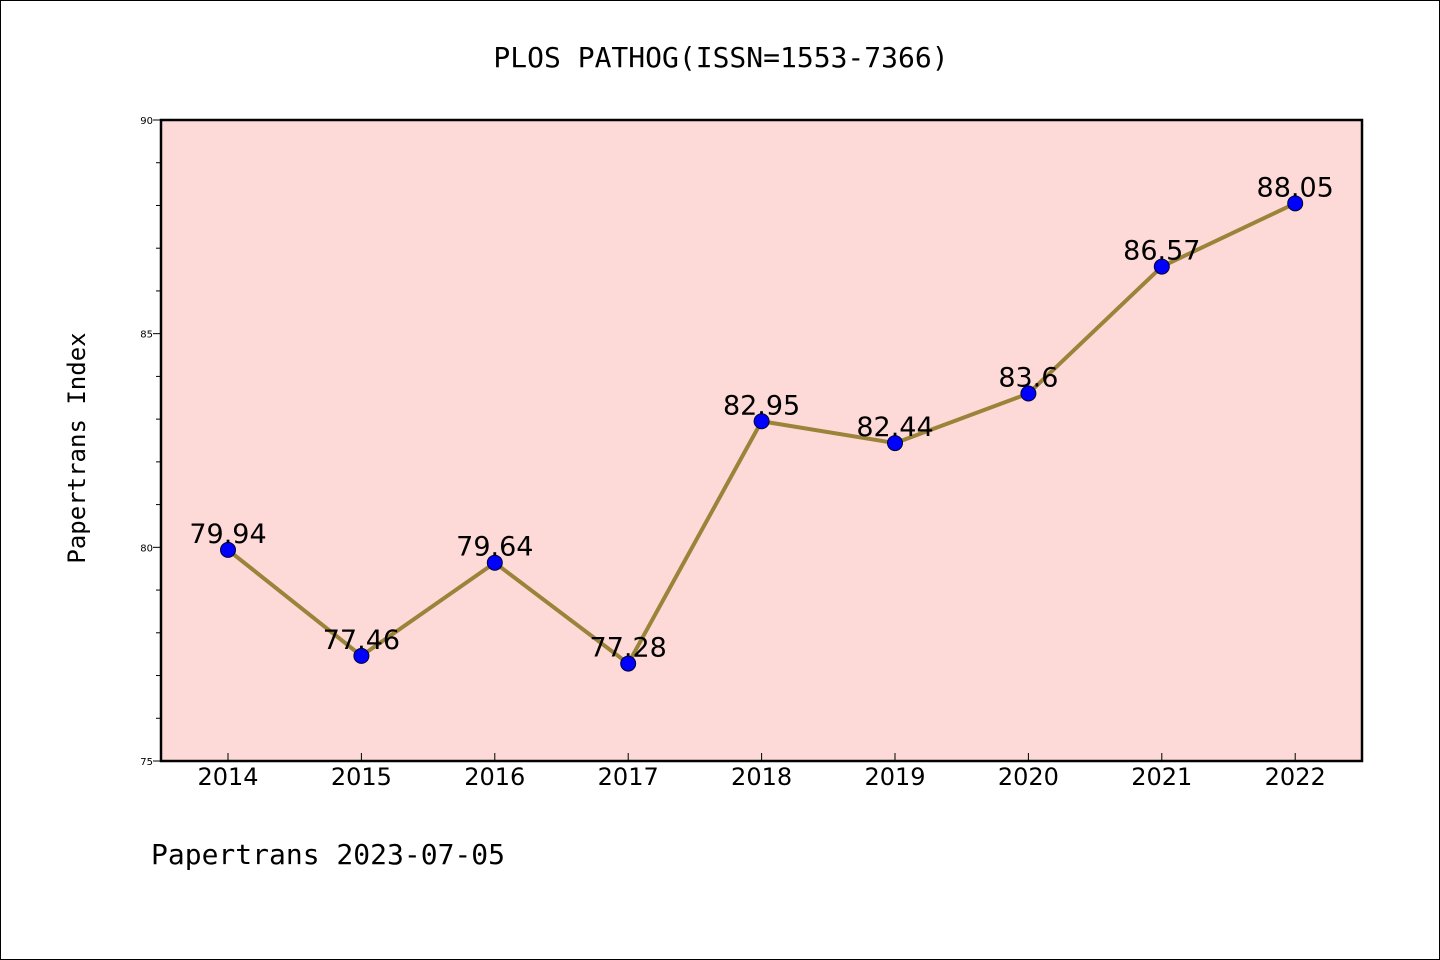 The image size is (1440, 960). I want to click on x-tick-label: 2014, so click(227, 777).